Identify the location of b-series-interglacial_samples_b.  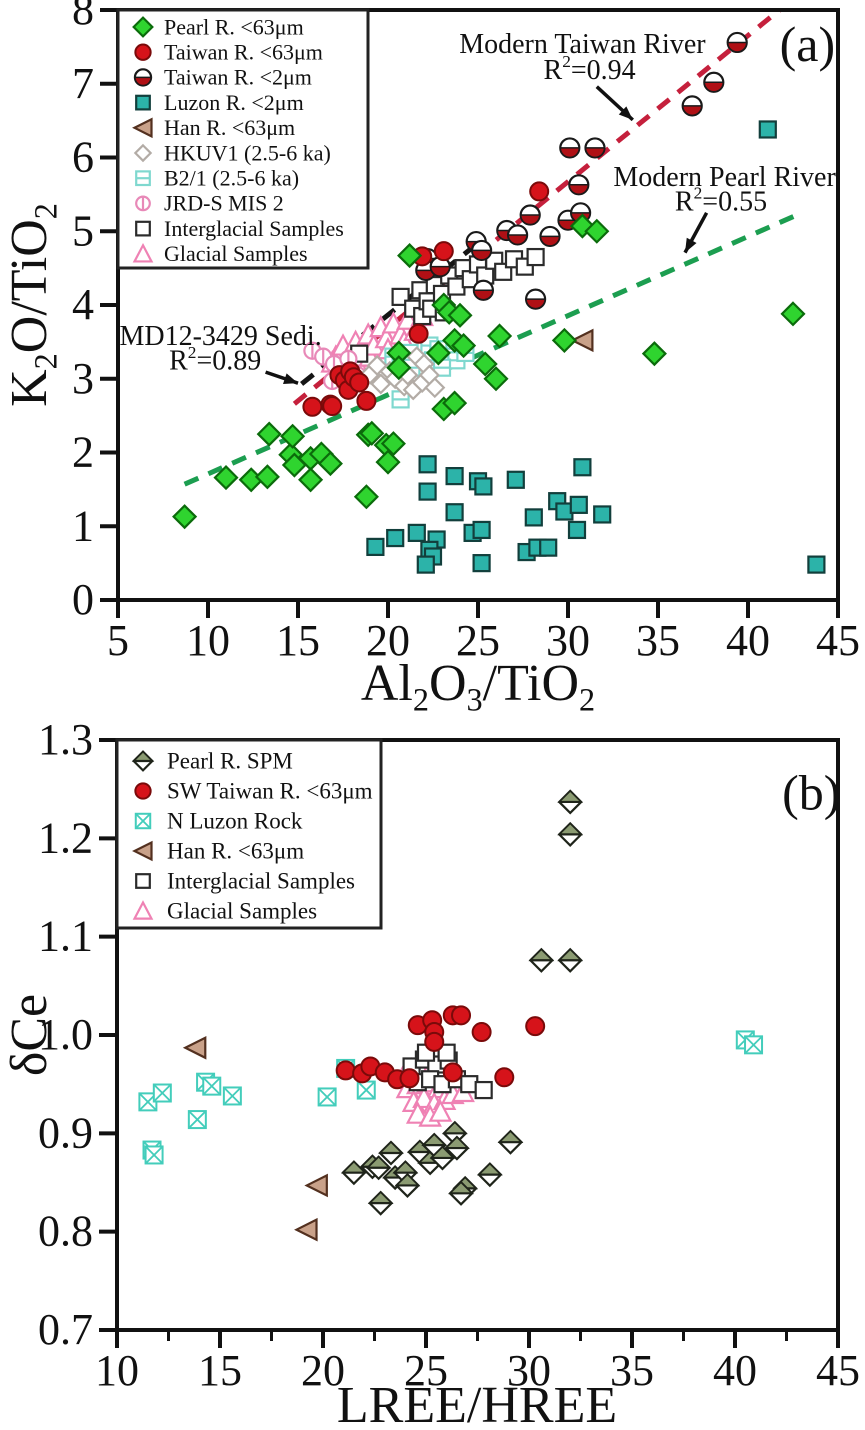
(447, 1071).